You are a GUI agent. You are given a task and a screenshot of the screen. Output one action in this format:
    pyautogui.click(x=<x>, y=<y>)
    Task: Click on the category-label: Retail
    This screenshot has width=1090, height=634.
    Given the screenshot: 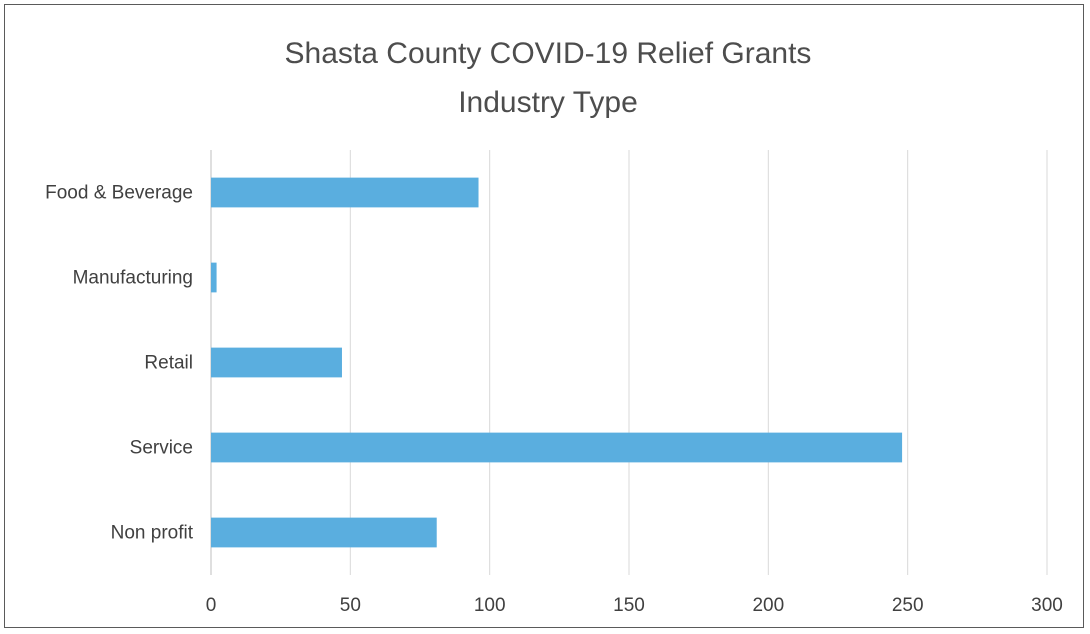 What is the action you would take?
    pyautogui.click(x=168, y=363)
    